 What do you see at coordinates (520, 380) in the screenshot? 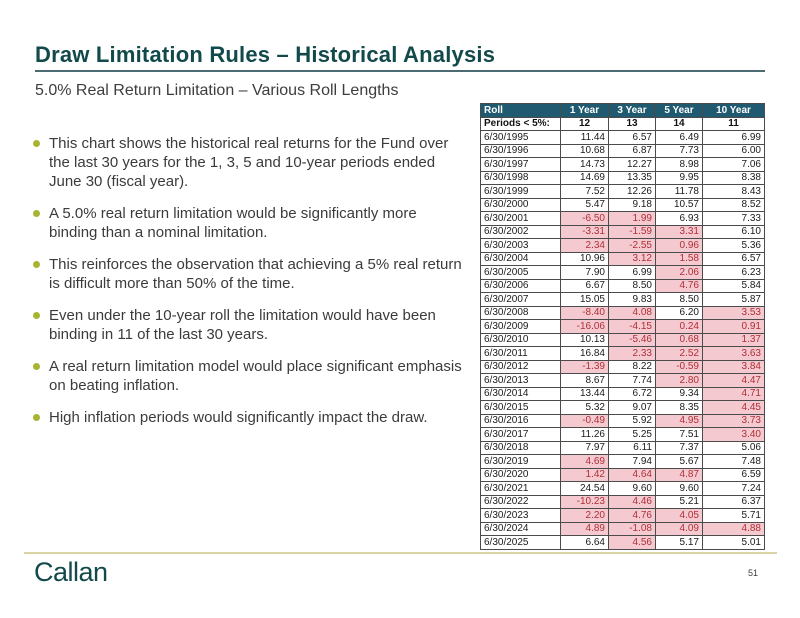
I see `date-cell: 6/30/2013` at bounding box center [520, 380].